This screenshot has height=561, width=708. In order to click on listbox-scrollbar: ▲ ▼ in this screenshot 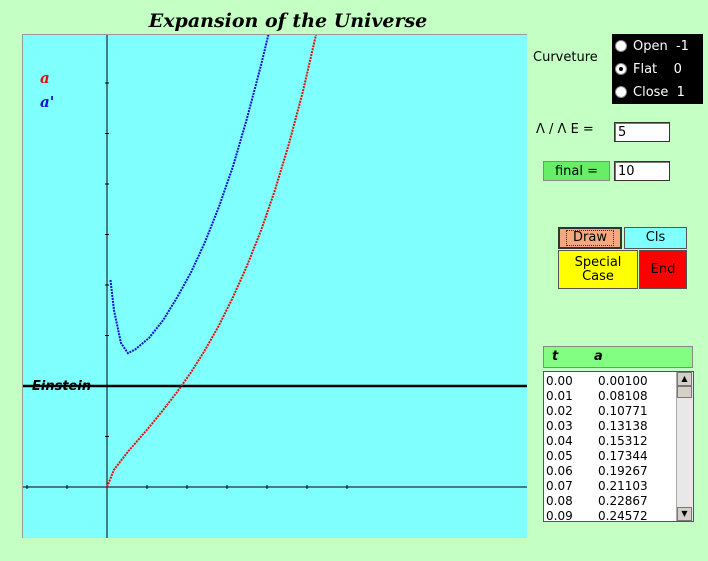, I will do `click(684, 446)`.